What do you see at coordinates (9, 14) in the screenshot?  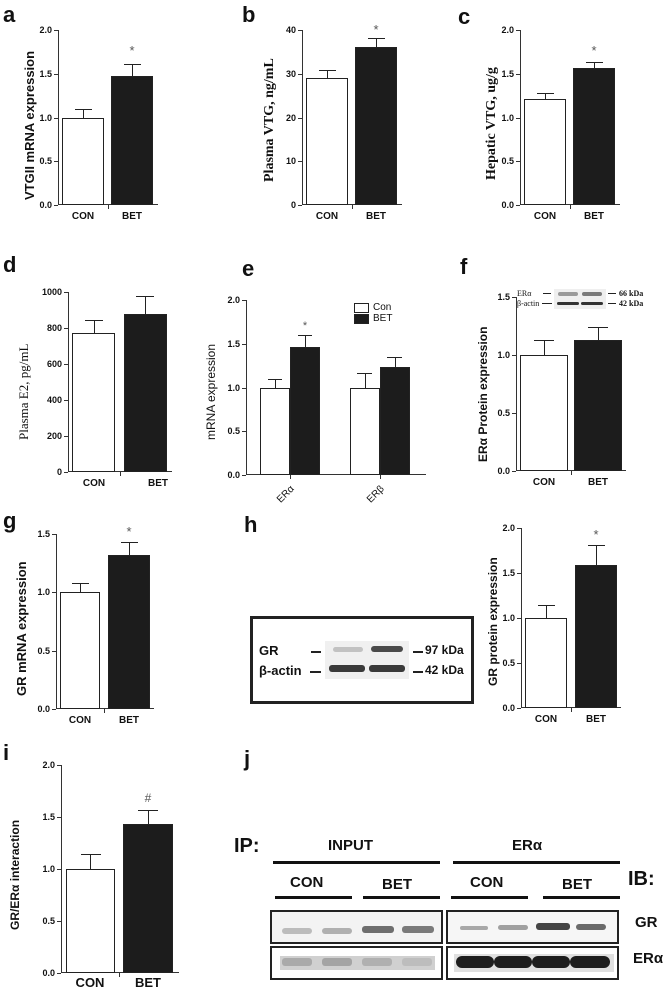 I see `panel-label: a` at bounding box center [9, 14].